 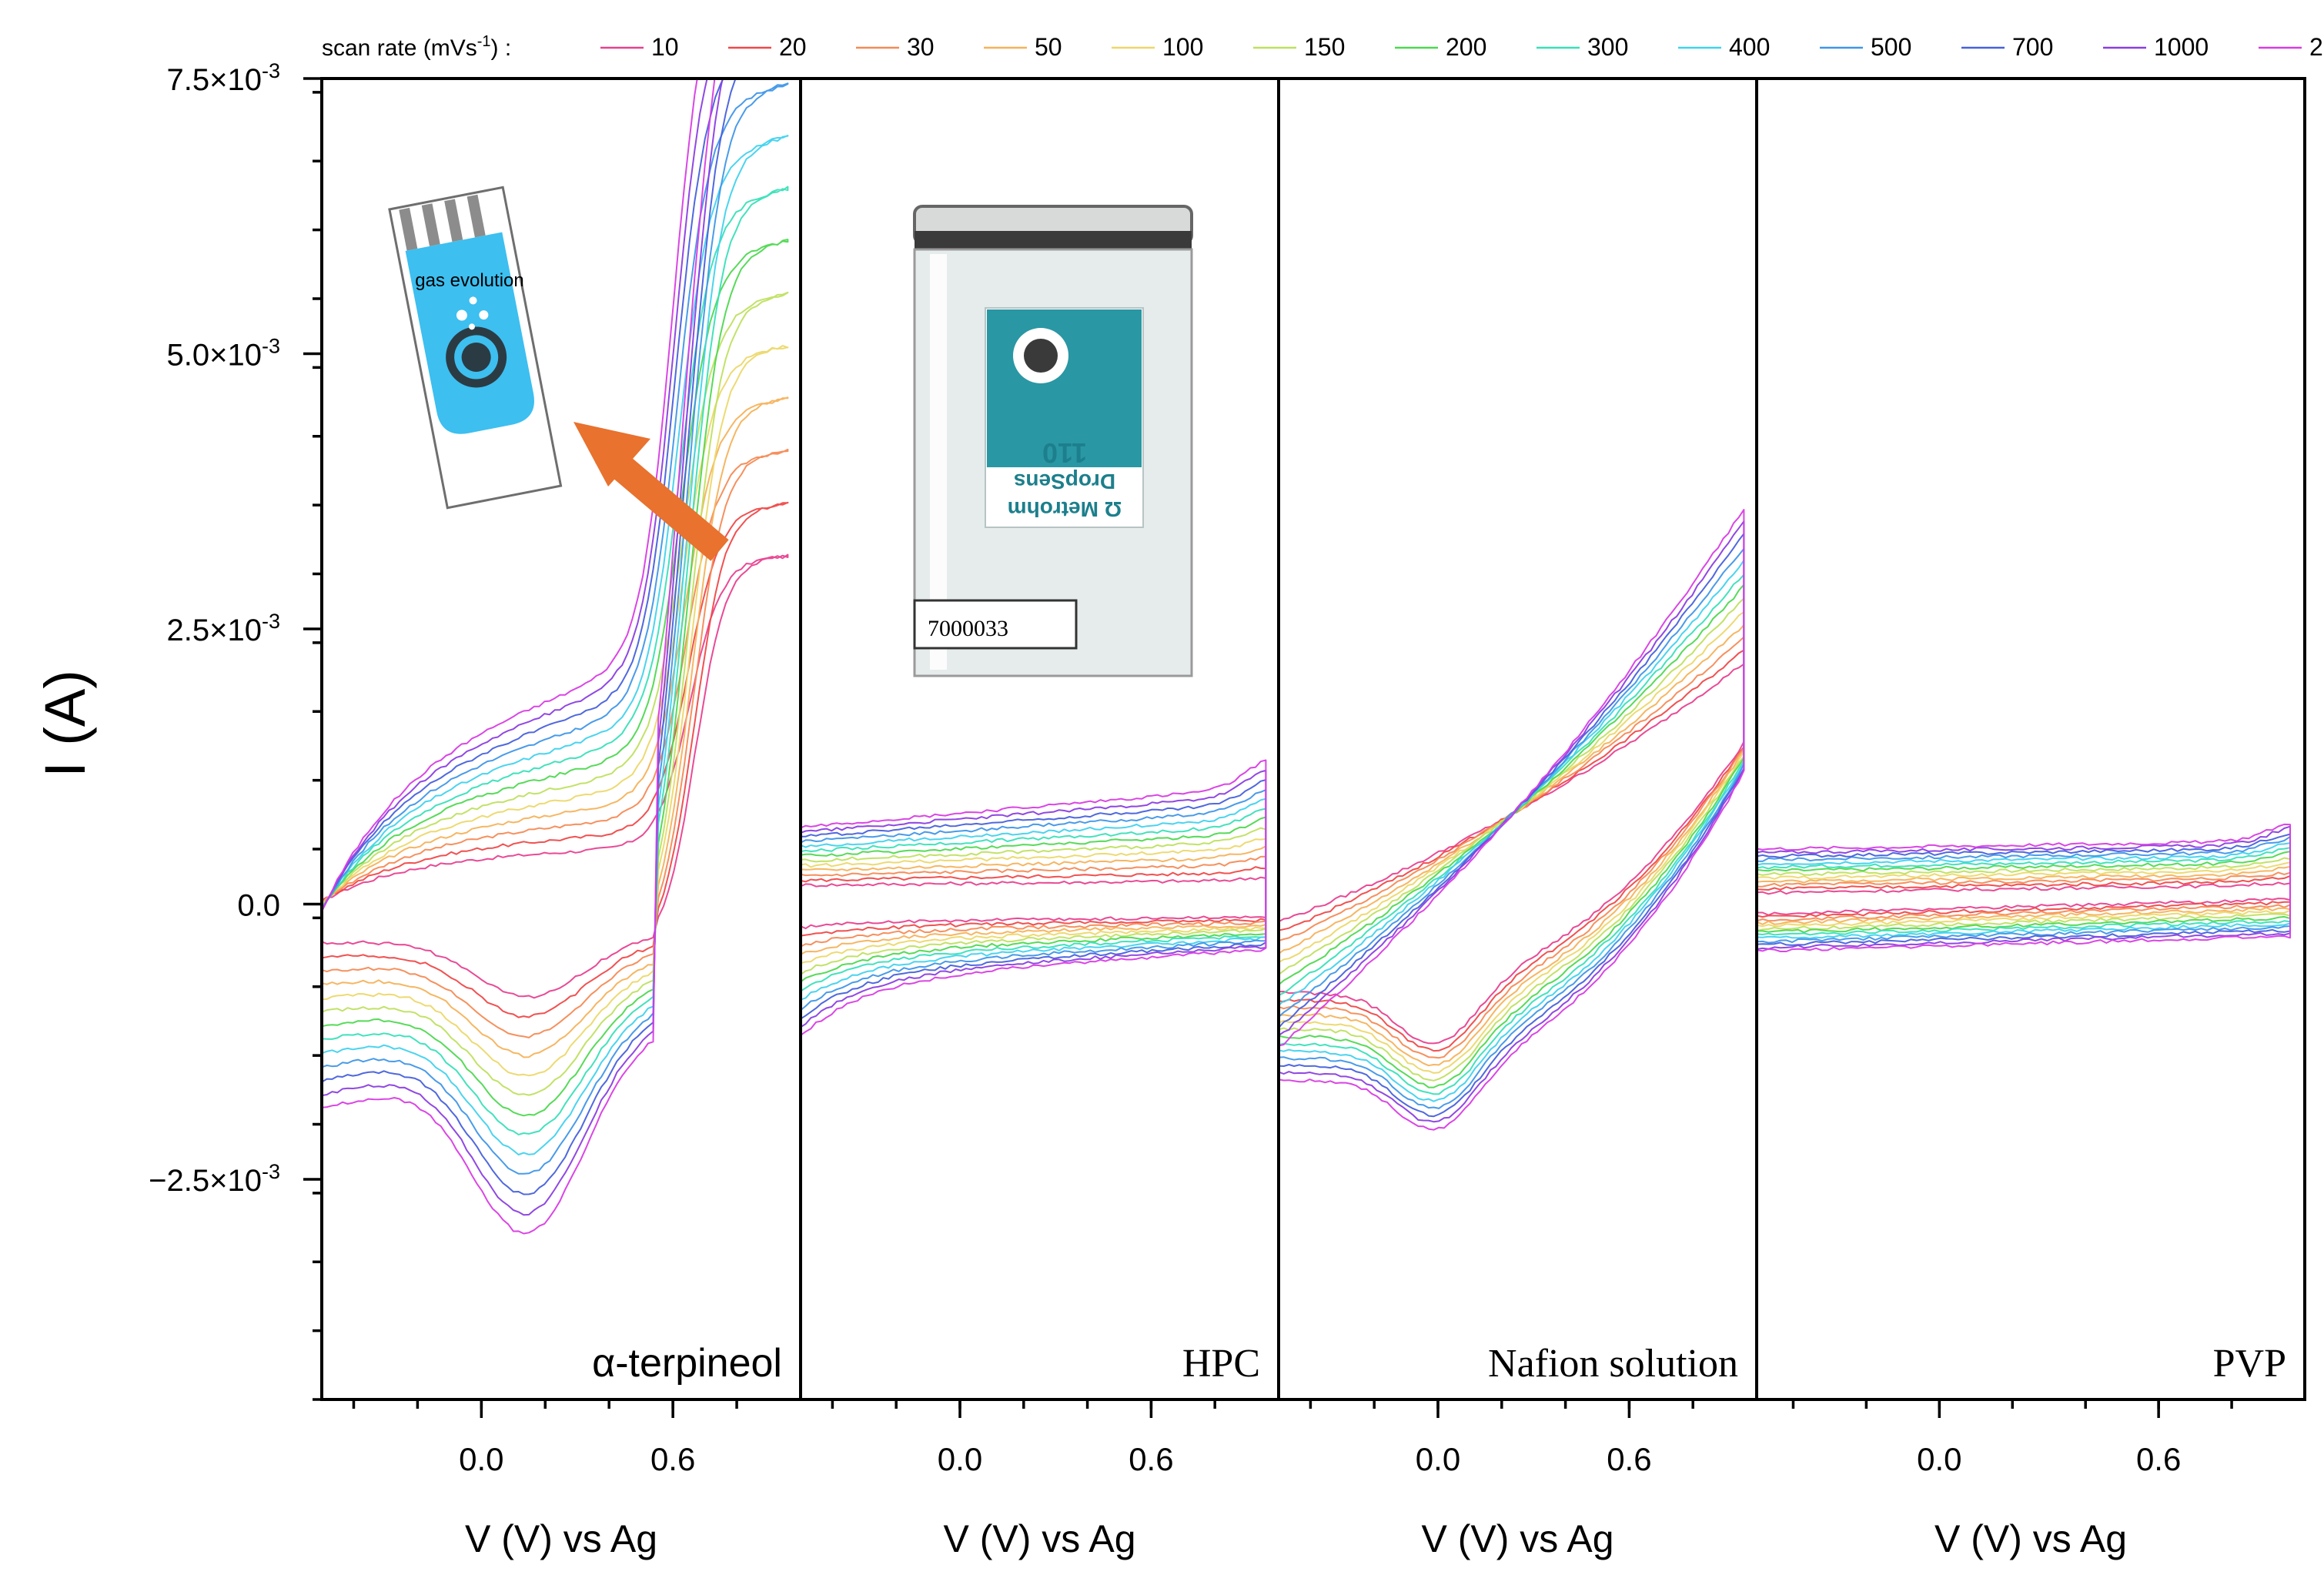 I want to click on legend-label-20: 20, so click(x=793, y=47).